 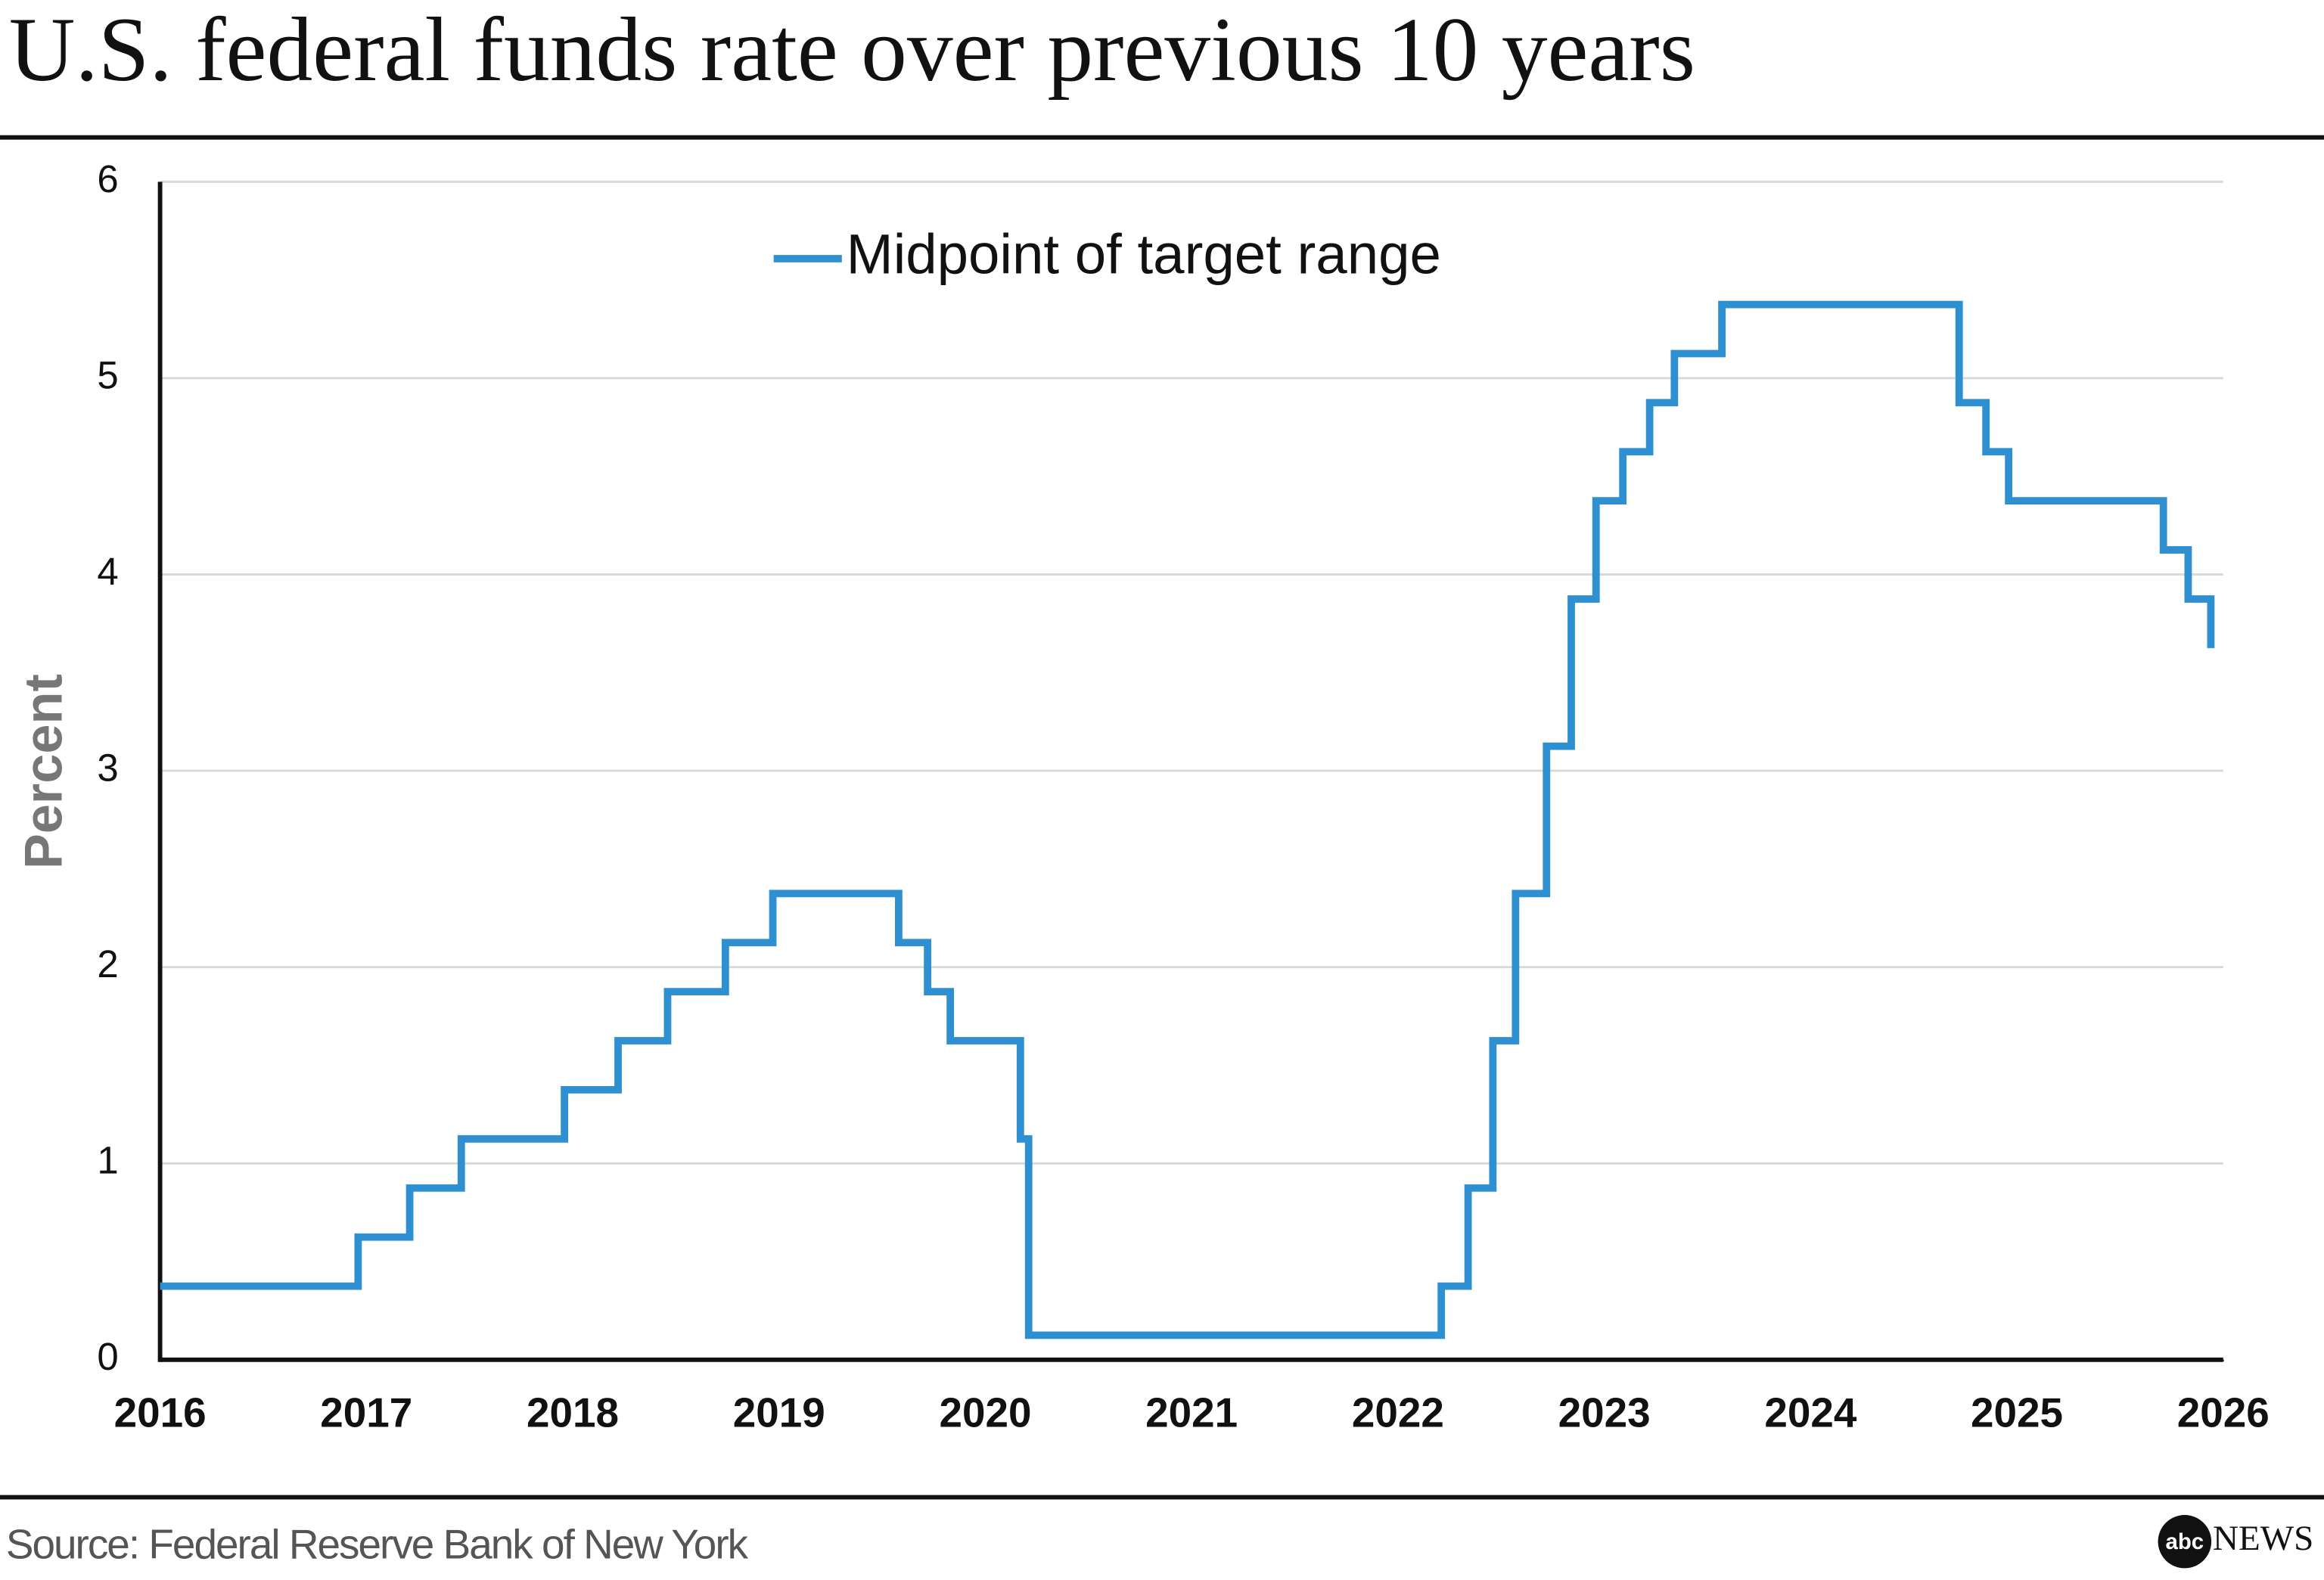 What do you see at coordinates (107, 1356) in the screenshot?
I see `y-tick-label: 0` at bounding box center [107, 1356].